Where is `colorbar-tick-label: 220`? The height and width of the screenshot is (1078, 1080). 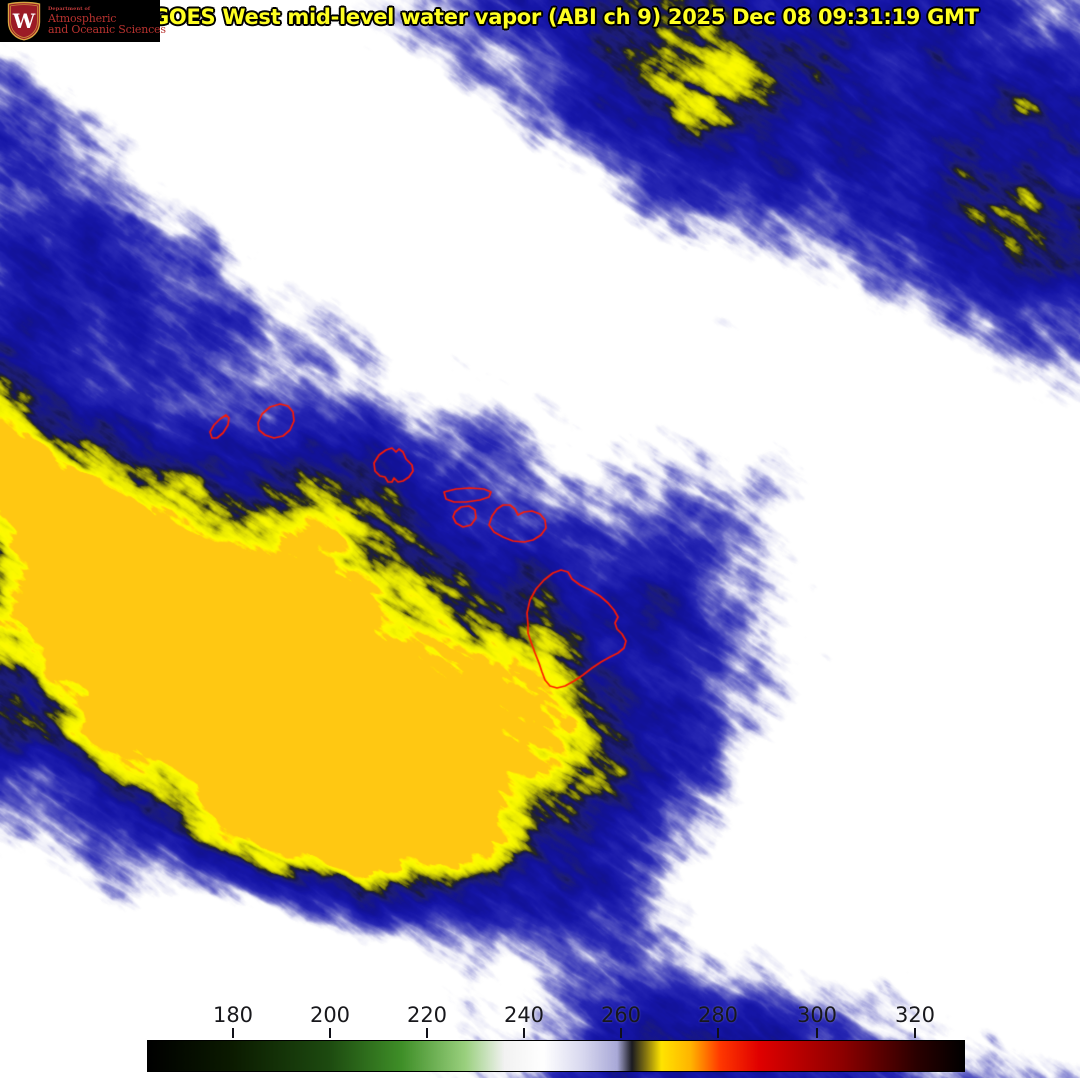
colorbar-tick-label: 220 is located at coordinates (427, 1015).